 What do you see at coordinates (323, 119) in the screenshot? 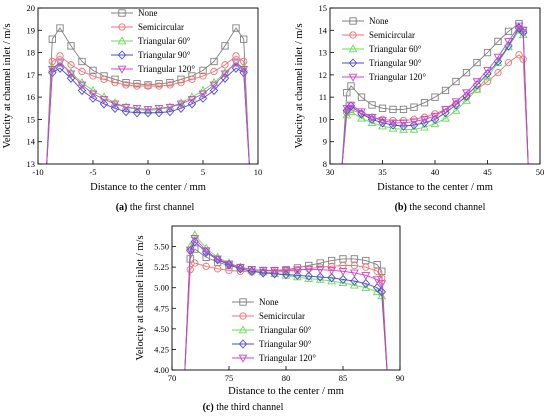
I see `y-tick-label: 10` at bounding box center [323, 119].